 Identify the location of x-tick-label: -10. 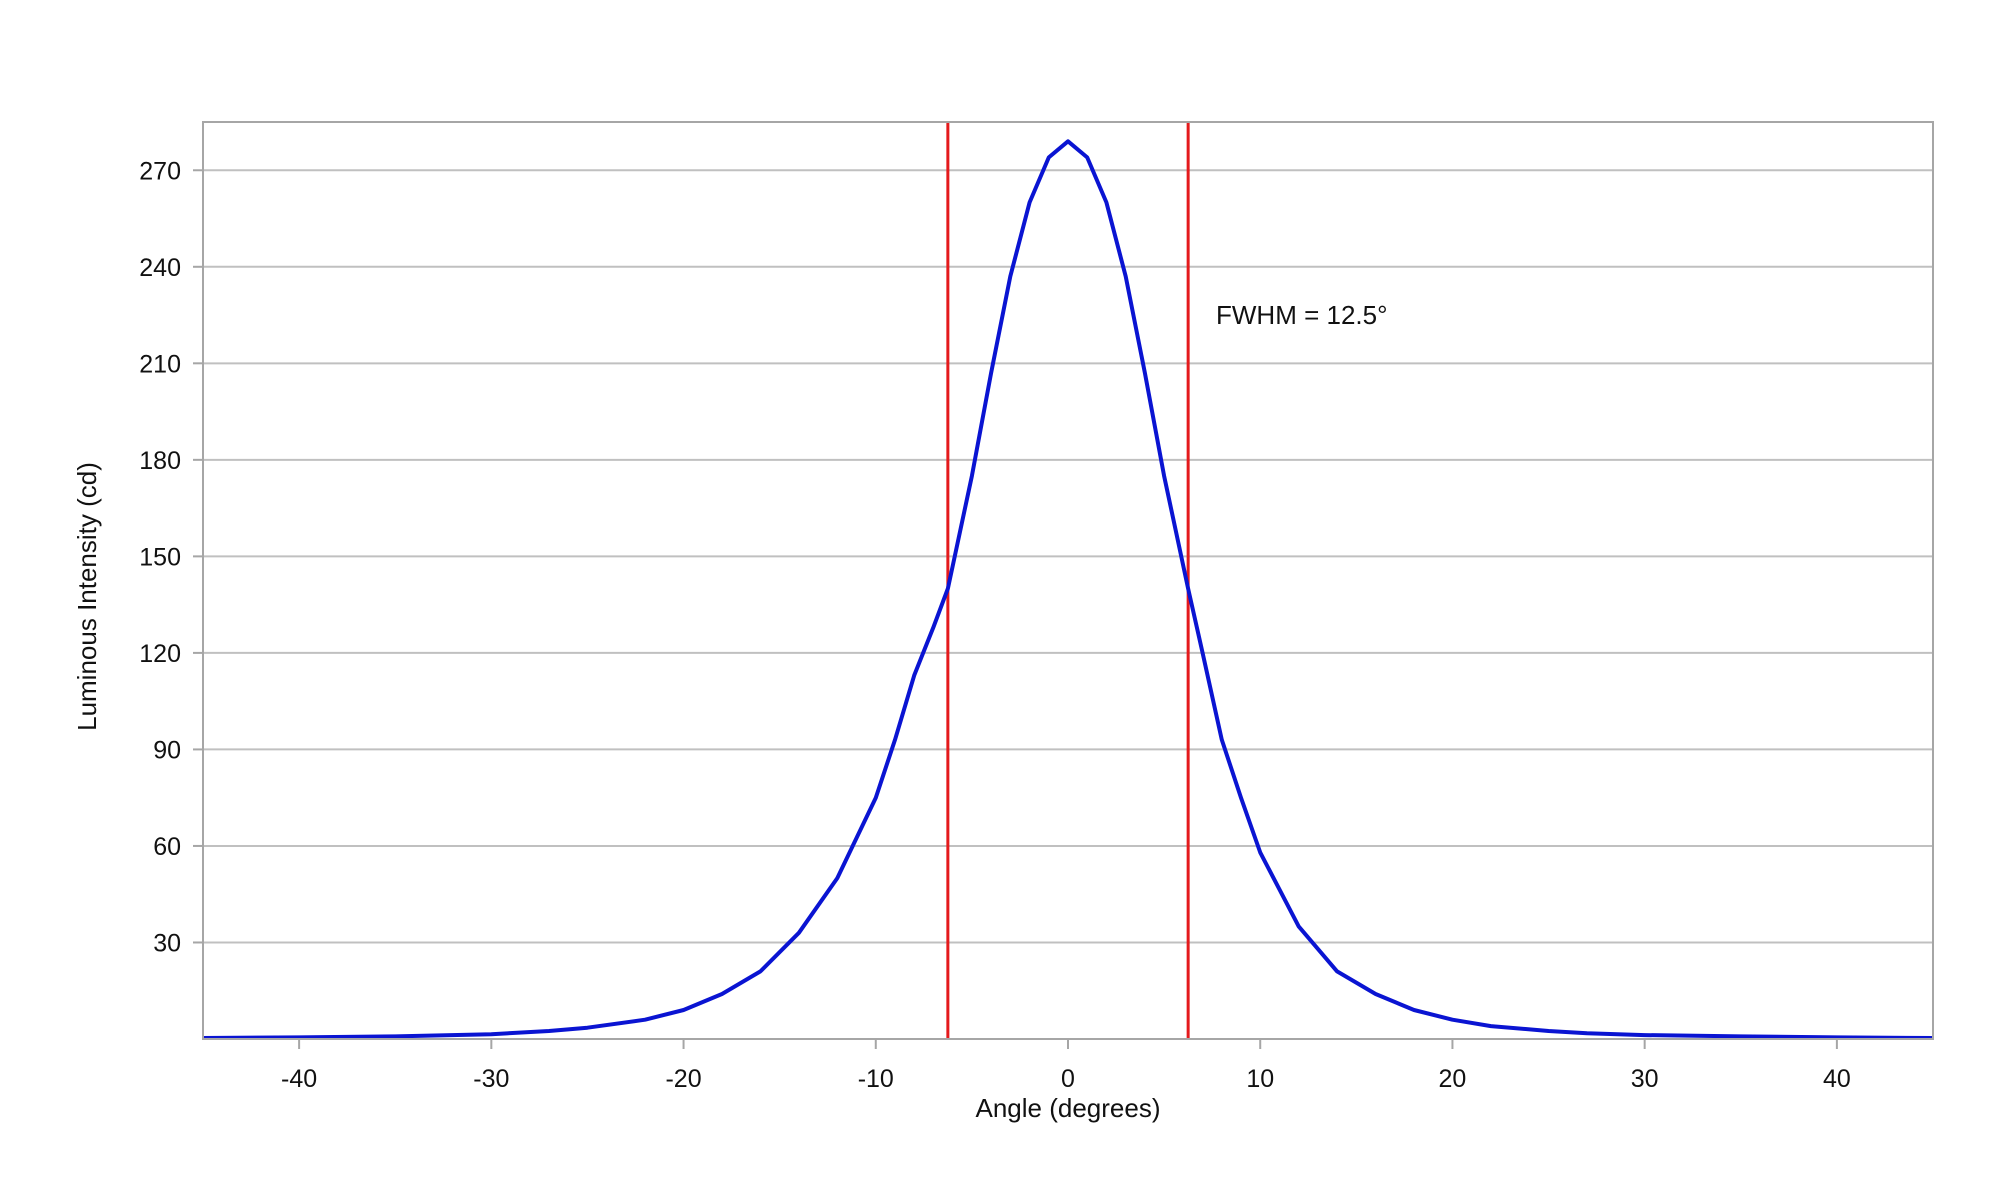
(876, 1079).